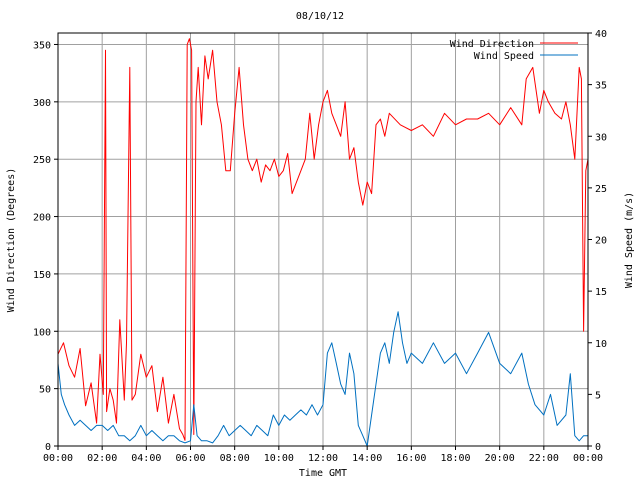 Image resolution: width=640 pixels, height=480 pixels. I want to click on x-tick-label: 12:00, so click(323, 458).